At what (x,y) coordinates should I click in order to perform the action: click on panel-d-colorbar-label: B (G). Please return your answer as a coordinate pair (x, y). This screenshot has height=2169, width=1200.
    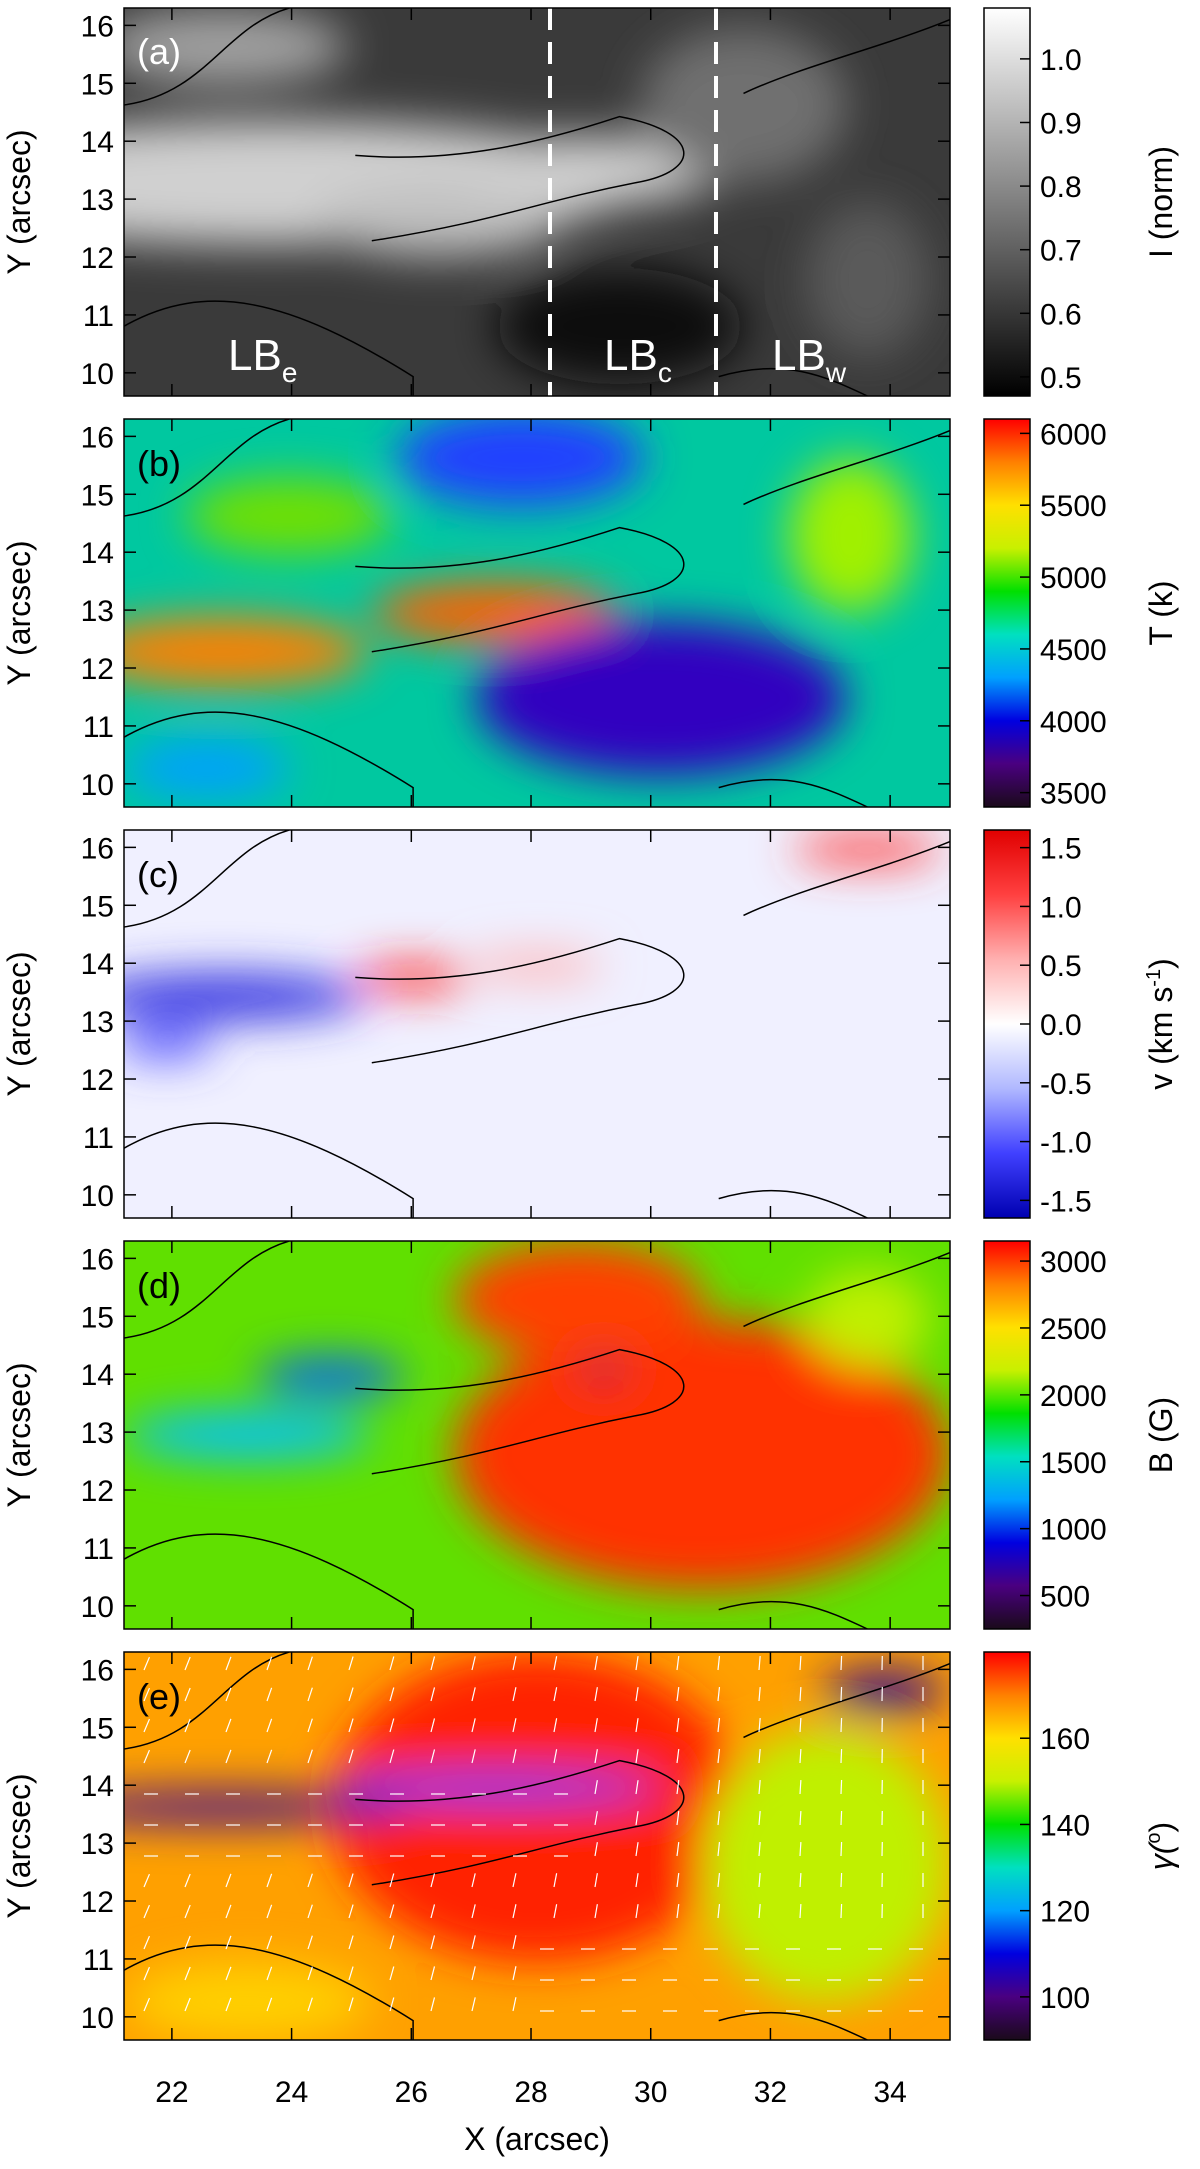
    Looking at the image, I should click on (1161, 1435).